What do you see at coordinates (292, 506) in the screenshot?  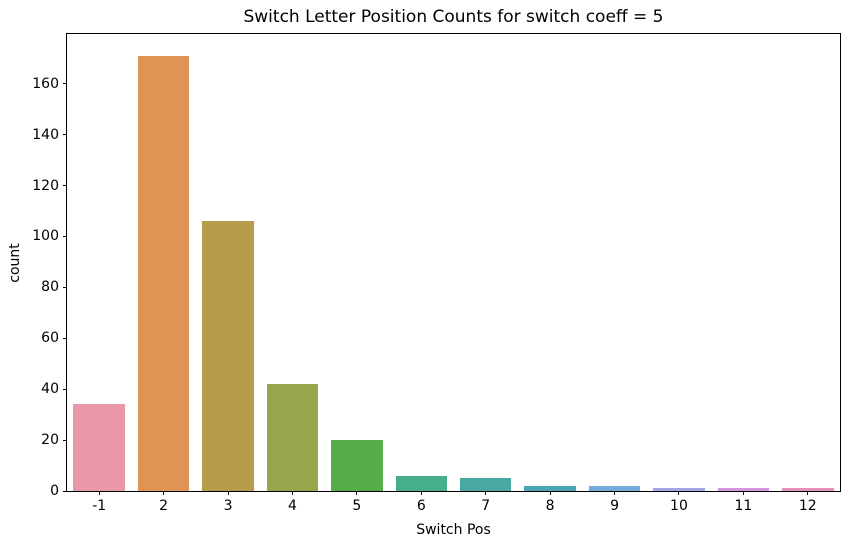 I see `x-tick-label: 4` at bounding box center [292, 506].